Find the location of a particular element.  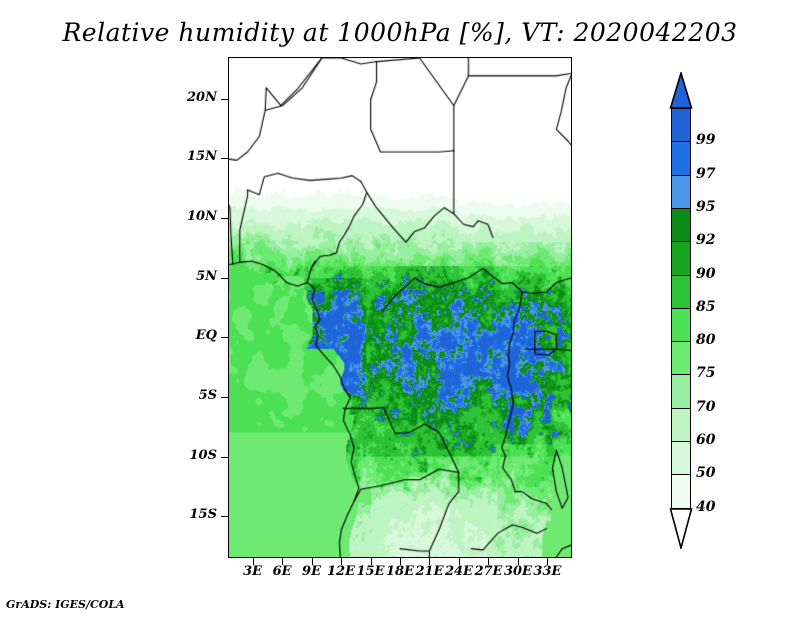

colorbar-tick-label: 75 is located at coordinates (706, 373).